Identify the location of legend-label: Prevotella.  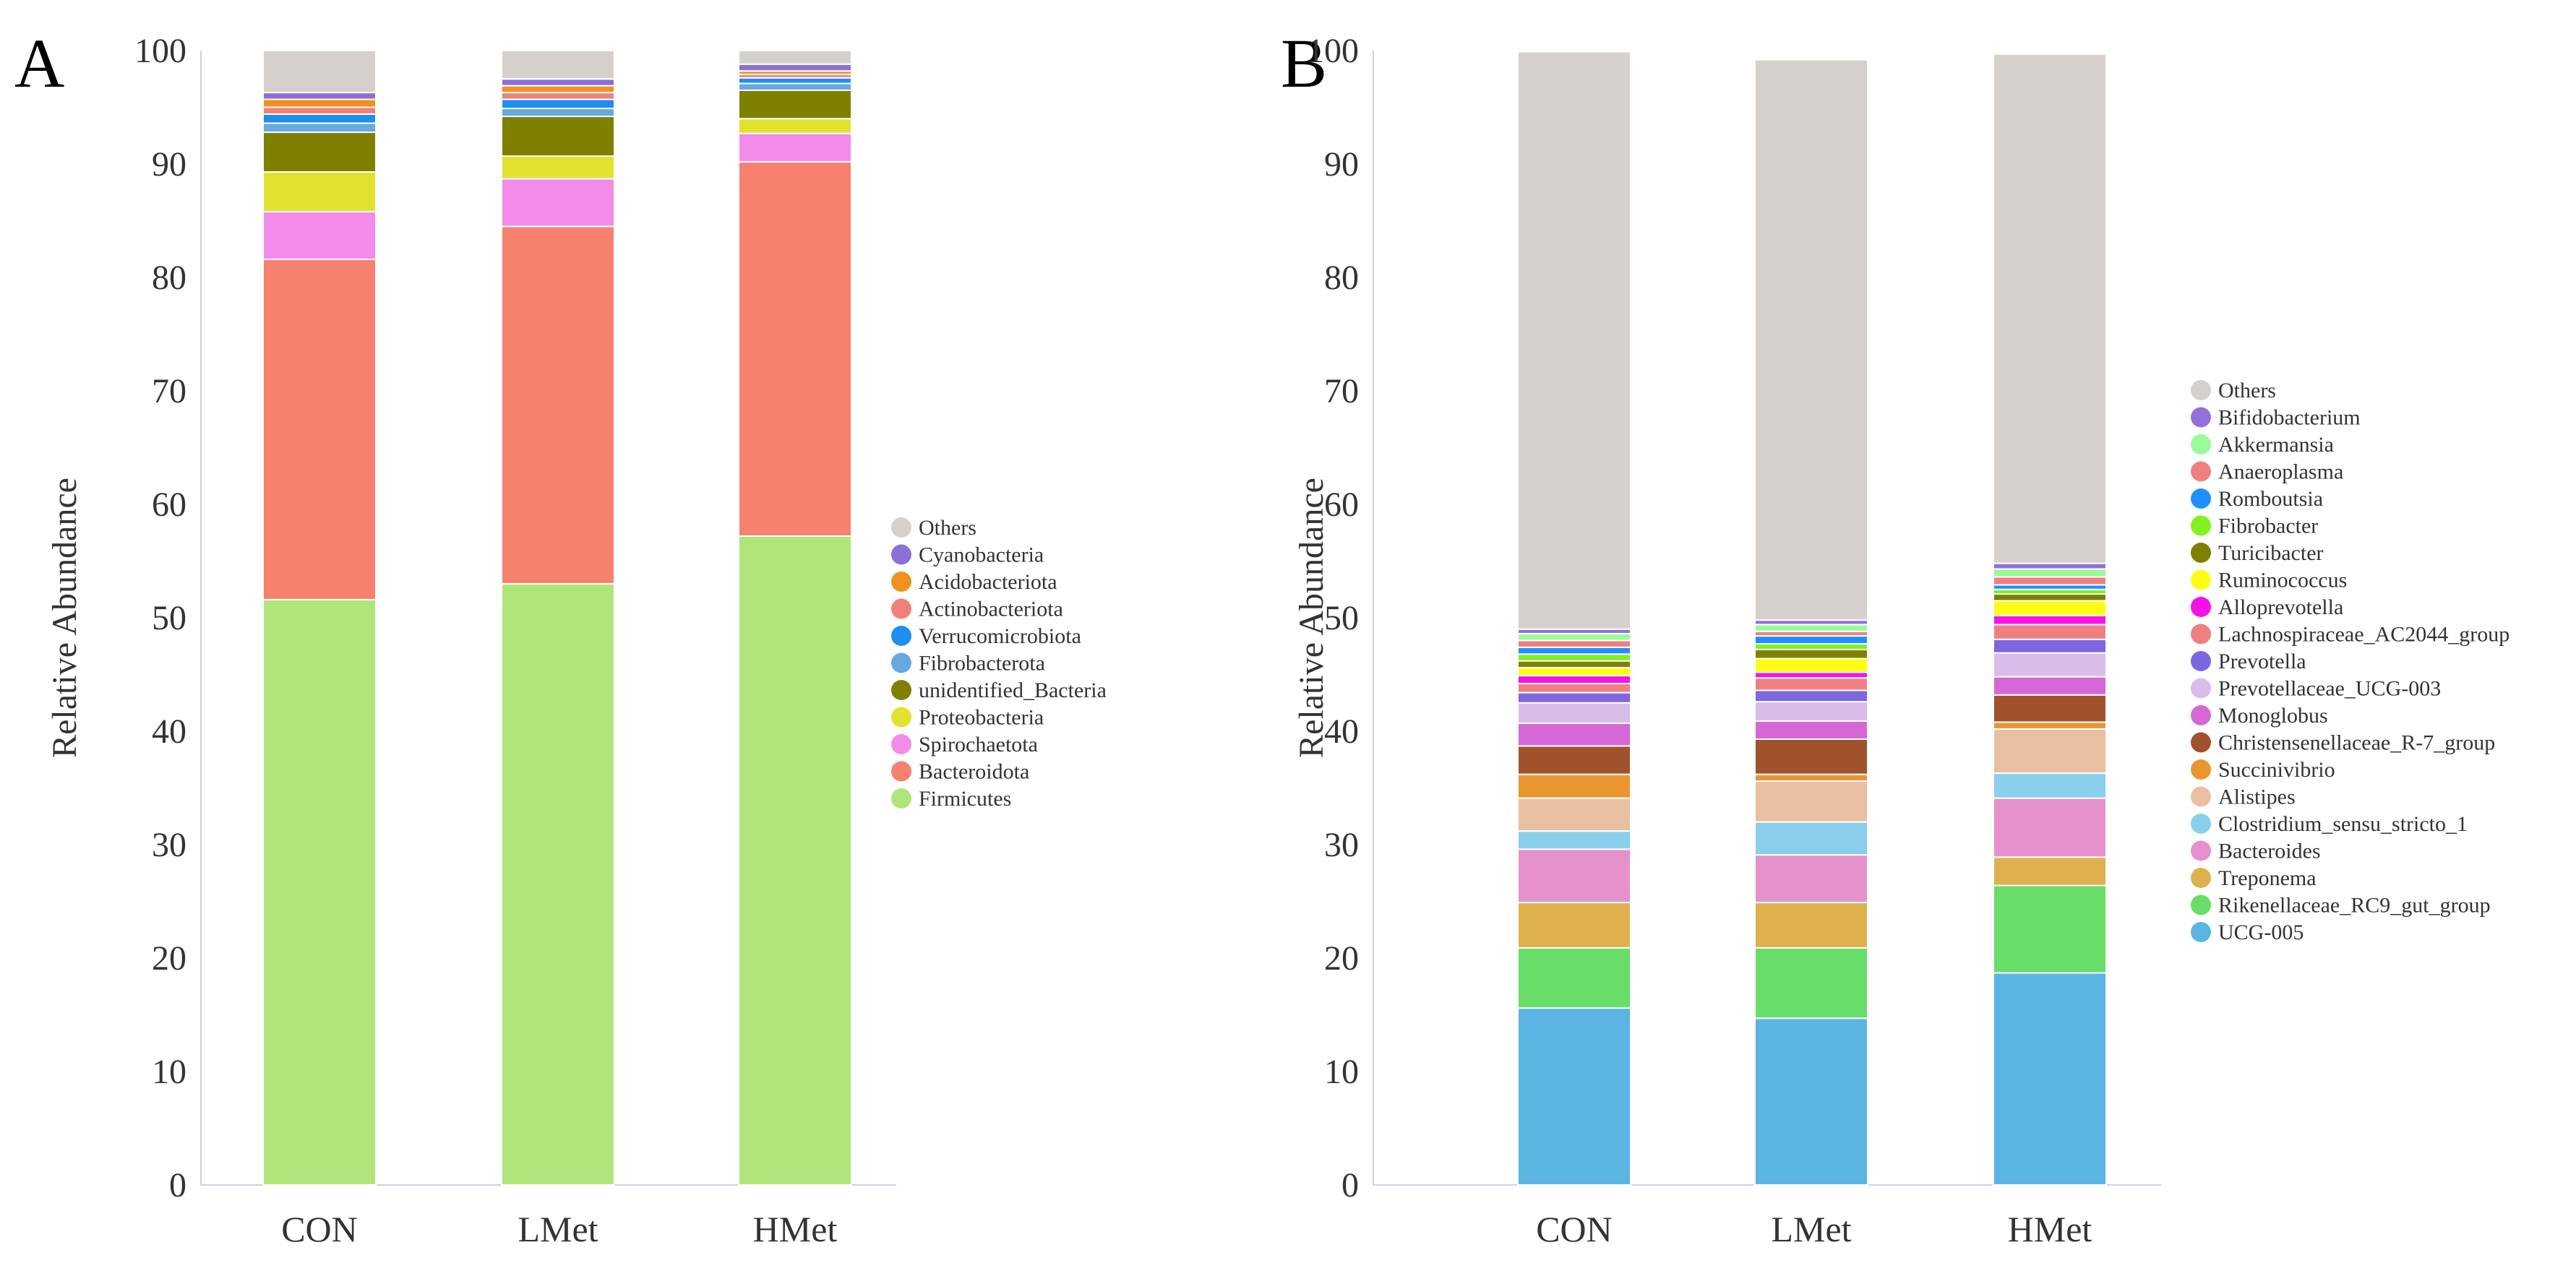
(2262, 661).